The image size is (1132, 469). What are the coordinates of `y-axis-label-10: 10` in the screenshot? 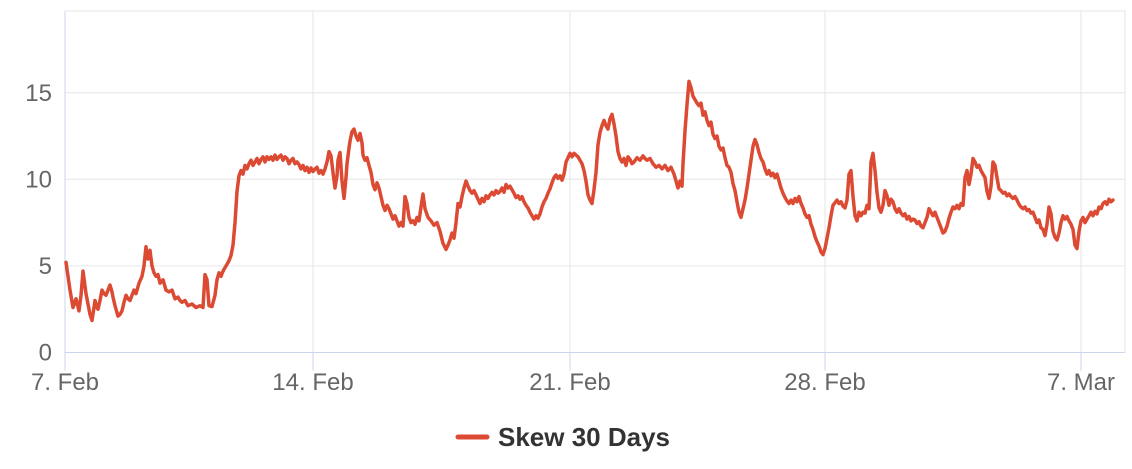 It's located at (38, 179).